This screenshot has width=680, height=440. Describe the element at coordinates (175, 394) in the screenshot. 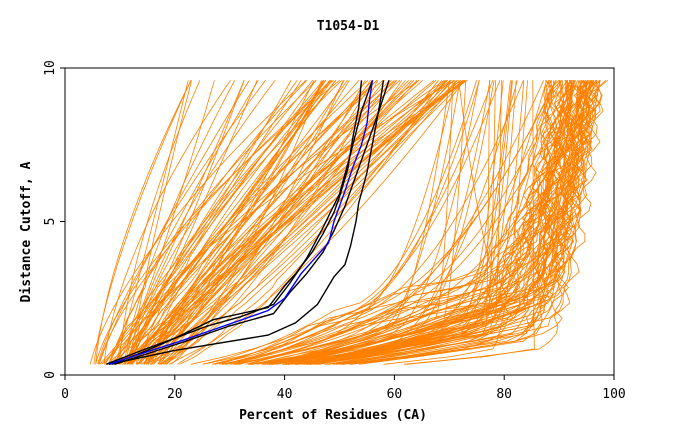

I see `x-tick-label-1: 20` at that location.